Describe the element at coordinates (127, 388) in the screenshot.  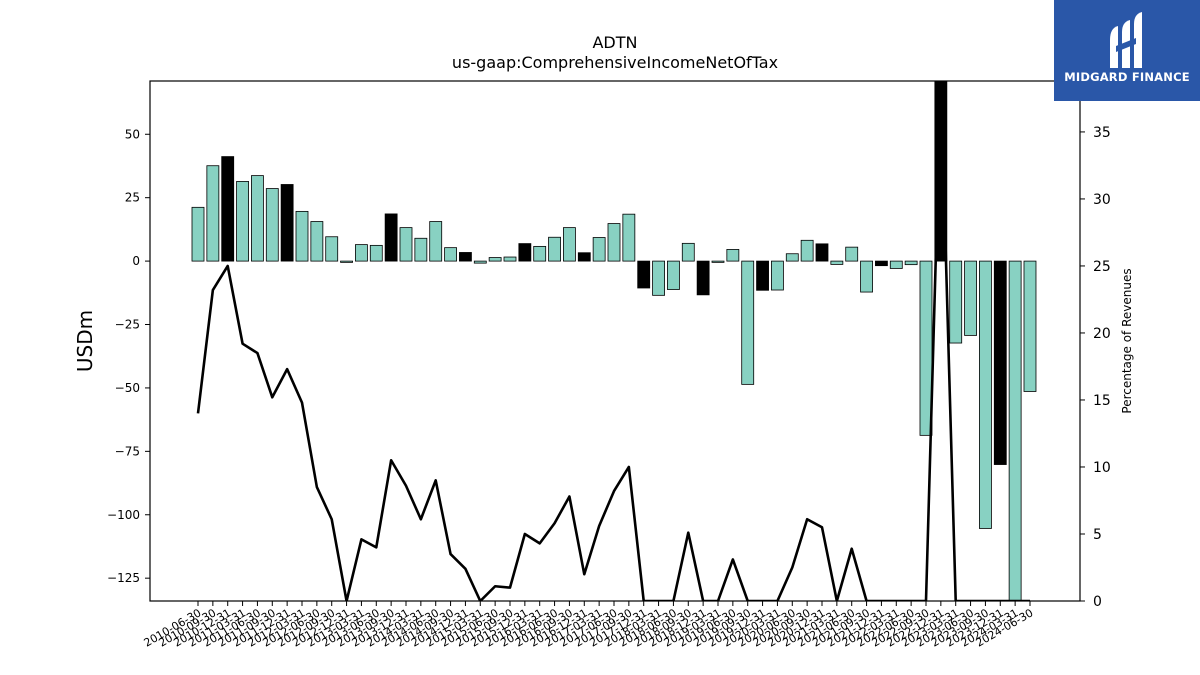
I see `y-tick-label: −50` at that location.